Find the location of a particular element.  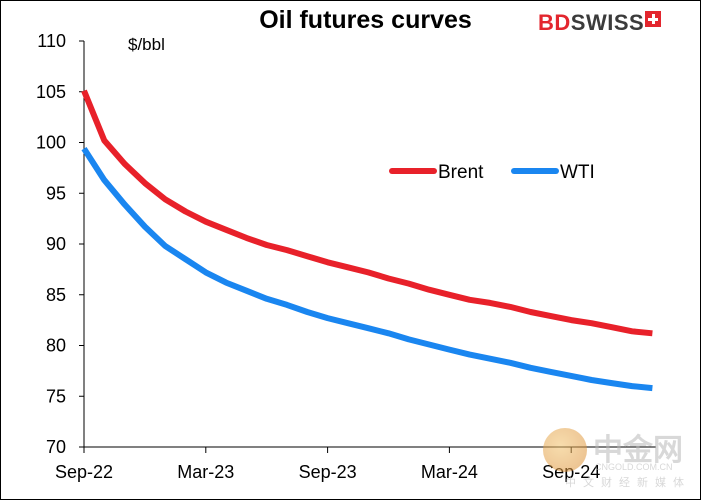

x-tick-label: Sep-22 is located at coordinates (84, 472).